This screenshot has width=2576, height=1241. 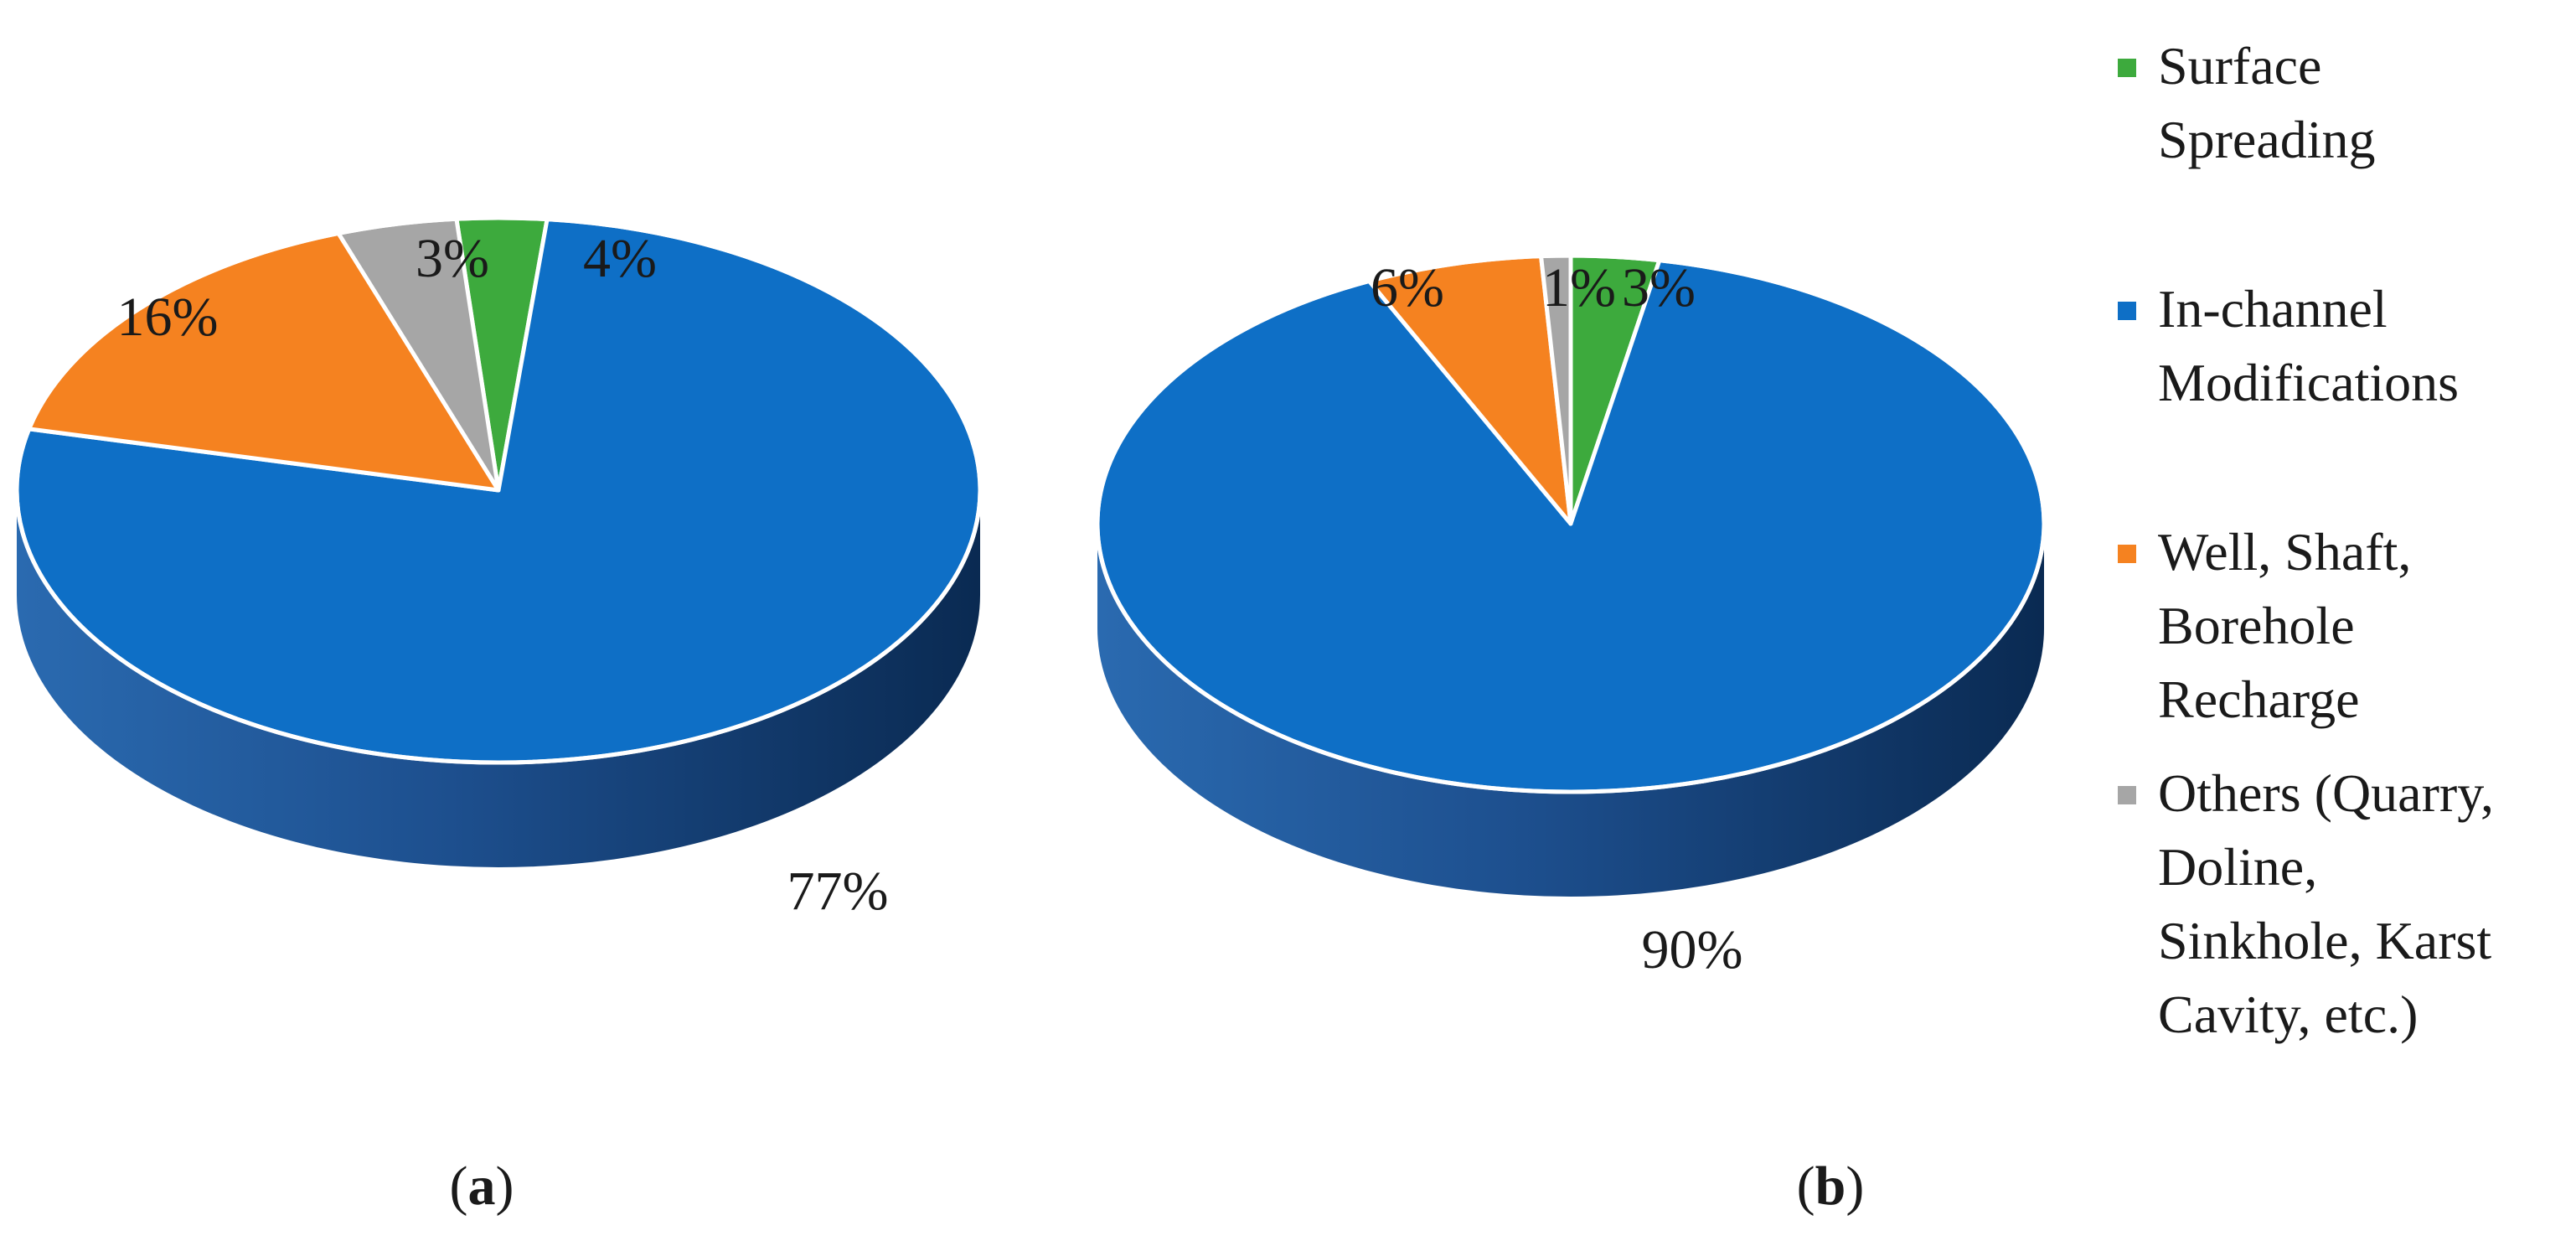 I want to click on legend-text-others: Others (Quarry,, so click(x=2326, y=793).